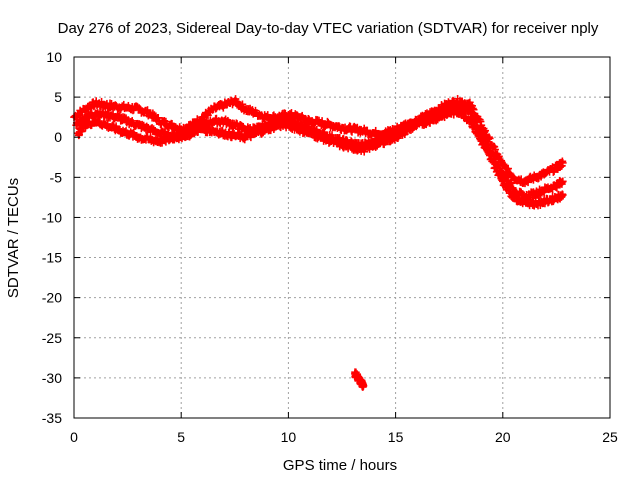 The height and width of the screenshot is (480, 640). I want to click on x-tick-label: 0, so click(74, 437).